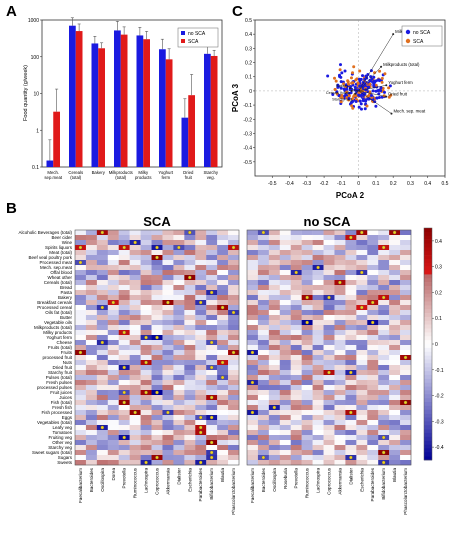  Describe the element at coordinates (146, 362) in the screenshot. I see `significance-dot` at that location.